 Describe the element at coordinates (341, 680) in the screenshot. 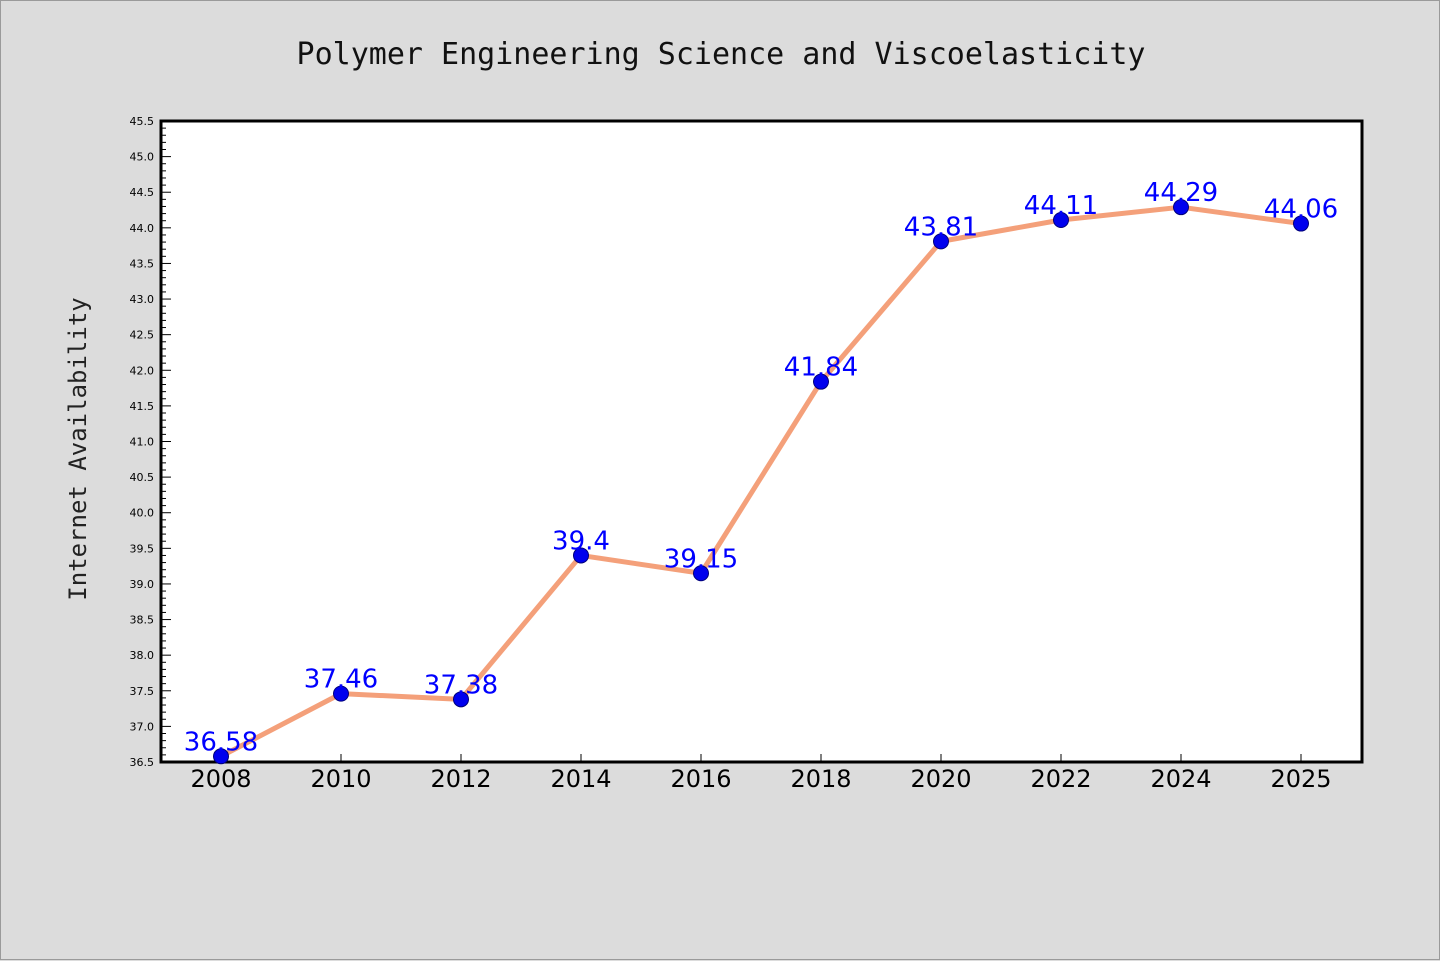

I see `data-label: 37.46` at that location.